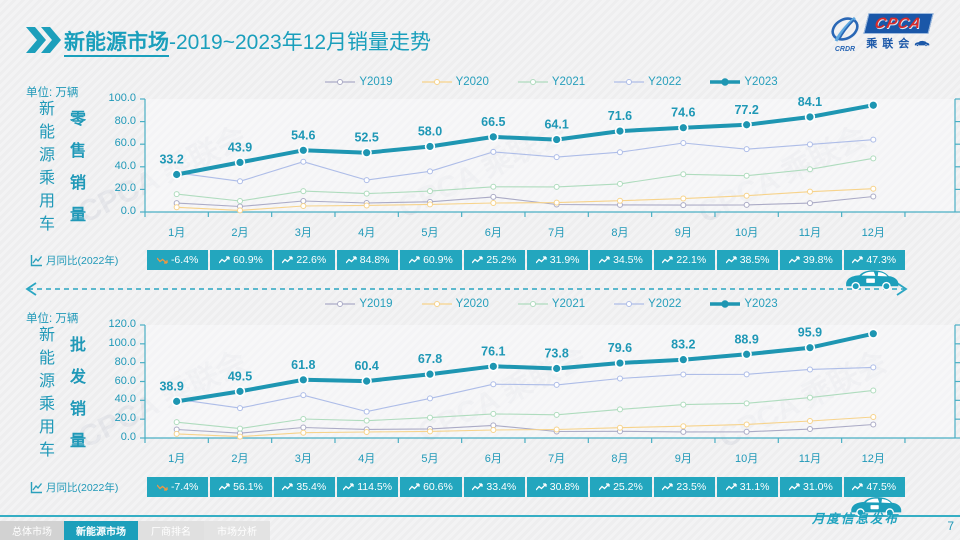 This screenshot has height=540, width=960. Describe the element at coordinates (101, 530) in the screenshot. I see `tab-nev-market: 新能源市场` at that location.